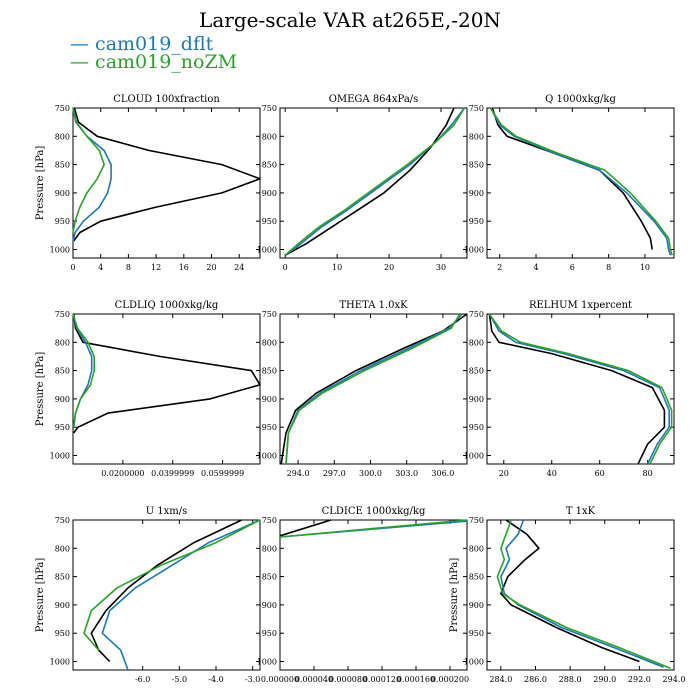  Describe the element at coordinates (334, 473) in the screenshot. I see `x-tick-label: 297.0` at that location.